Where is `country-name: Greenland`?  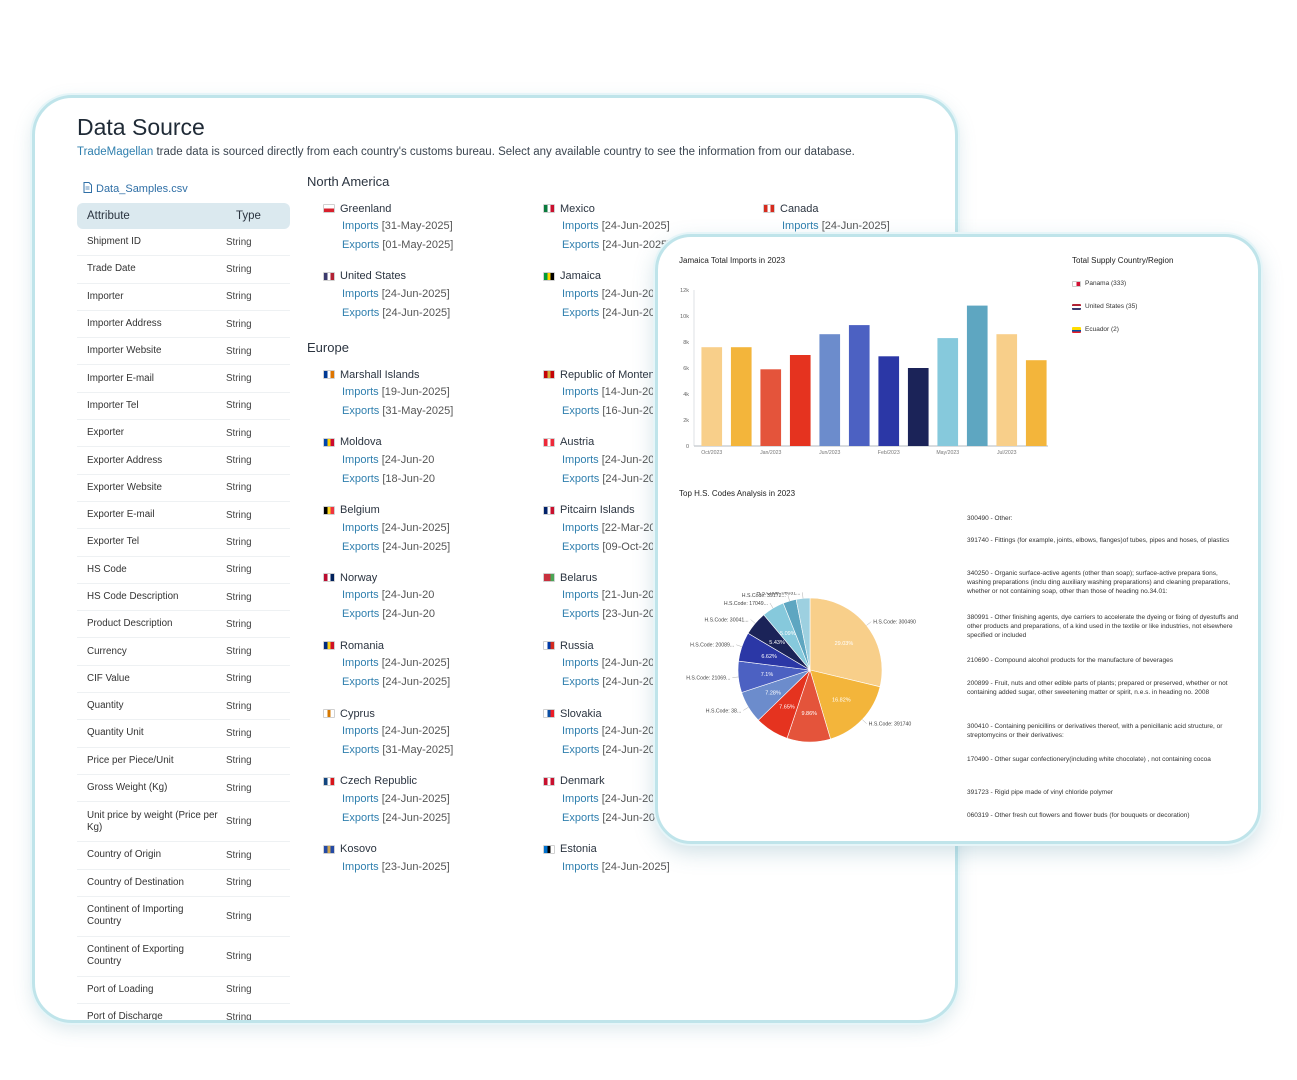 country-name: Greenland is located at coordinates (423, 208).